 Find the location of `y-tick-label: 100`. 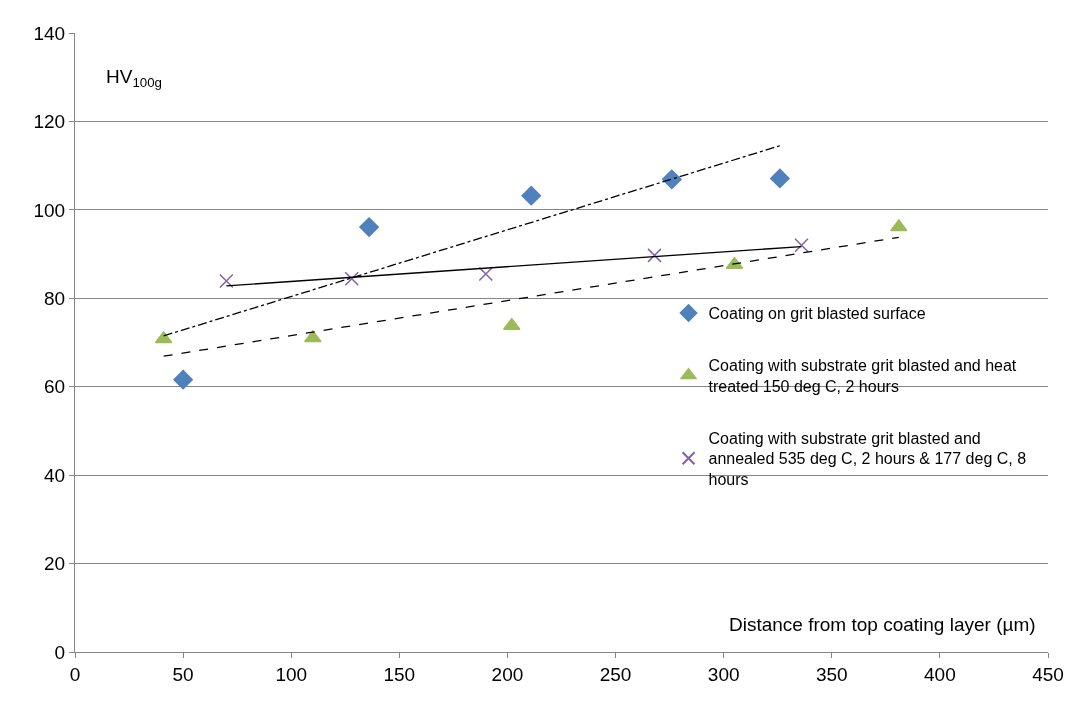

y-tick-label: 100 is located at coordinates (49, 210).